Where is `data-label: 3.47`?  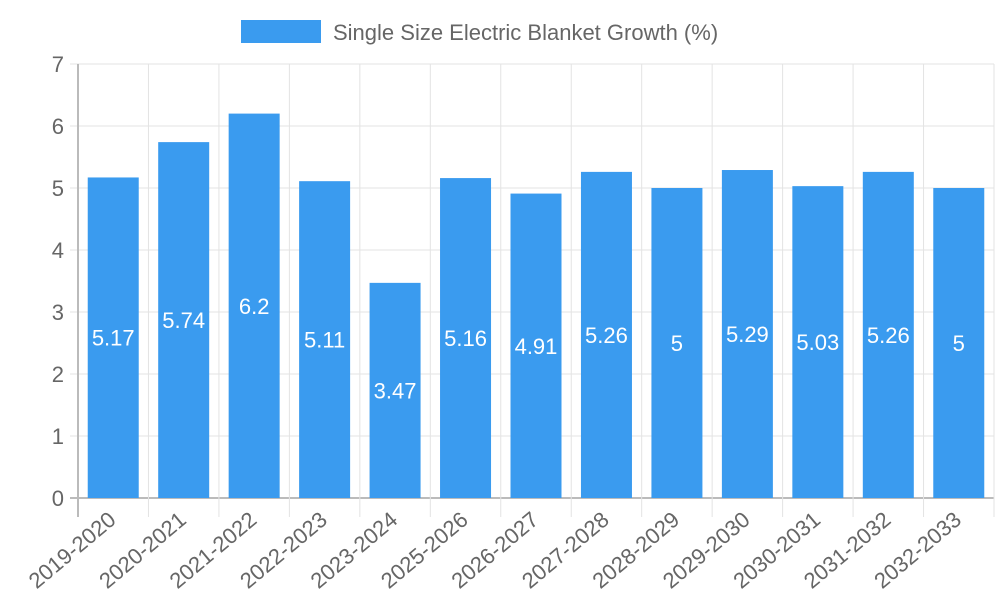 data-label: 3.47 is located at coordinates (395, 390).